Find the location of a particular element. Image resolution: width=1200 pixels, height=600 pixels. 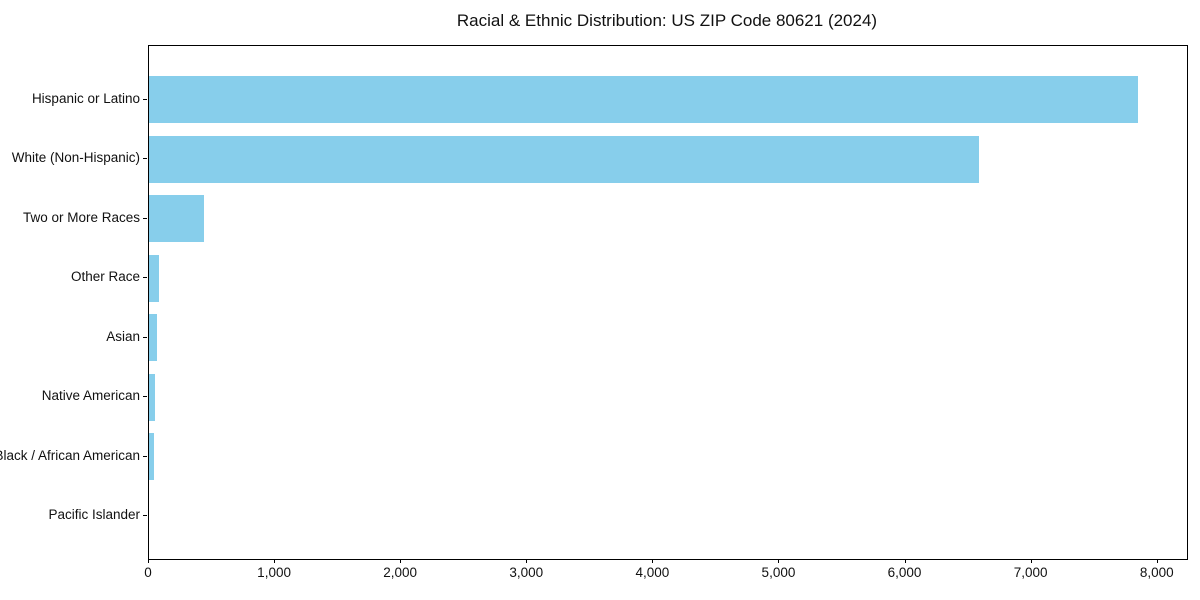

y-axis-label: White (Non-Hispanic) is located at coordinates (75, 157).